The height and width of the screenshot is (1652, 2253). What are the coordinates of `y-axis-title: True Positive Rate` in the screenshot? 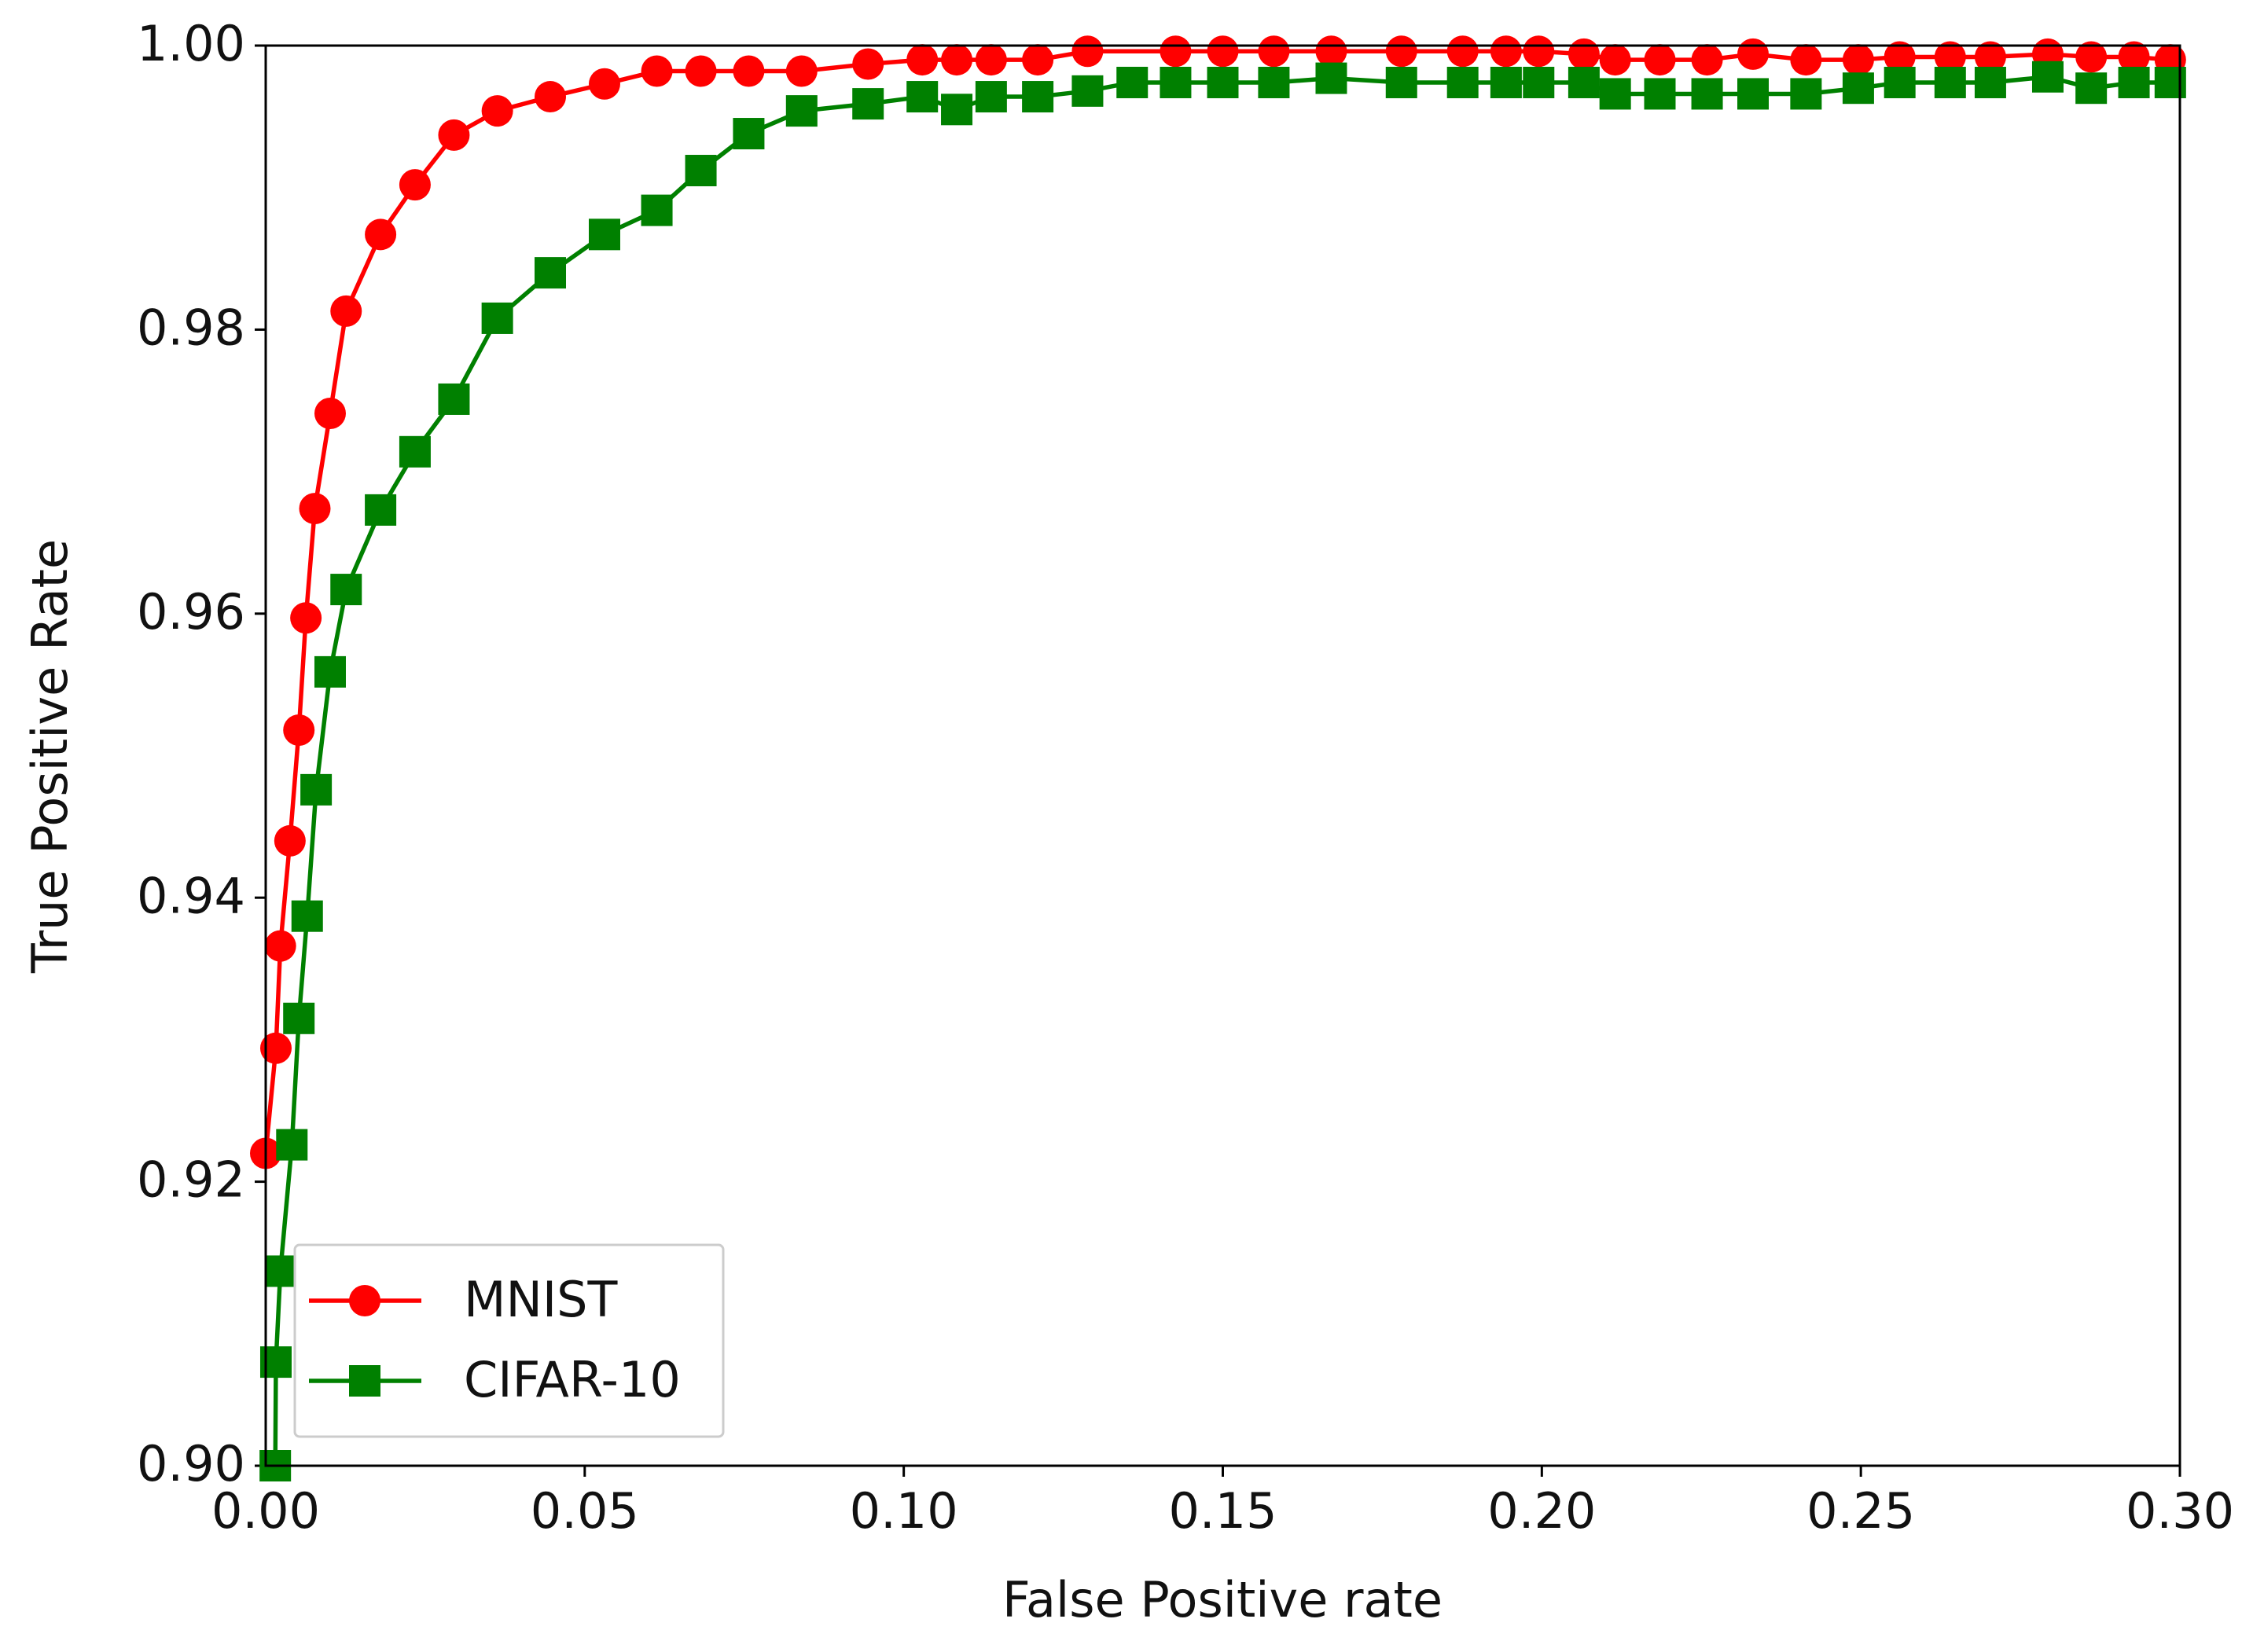 It's located at (50, 756).